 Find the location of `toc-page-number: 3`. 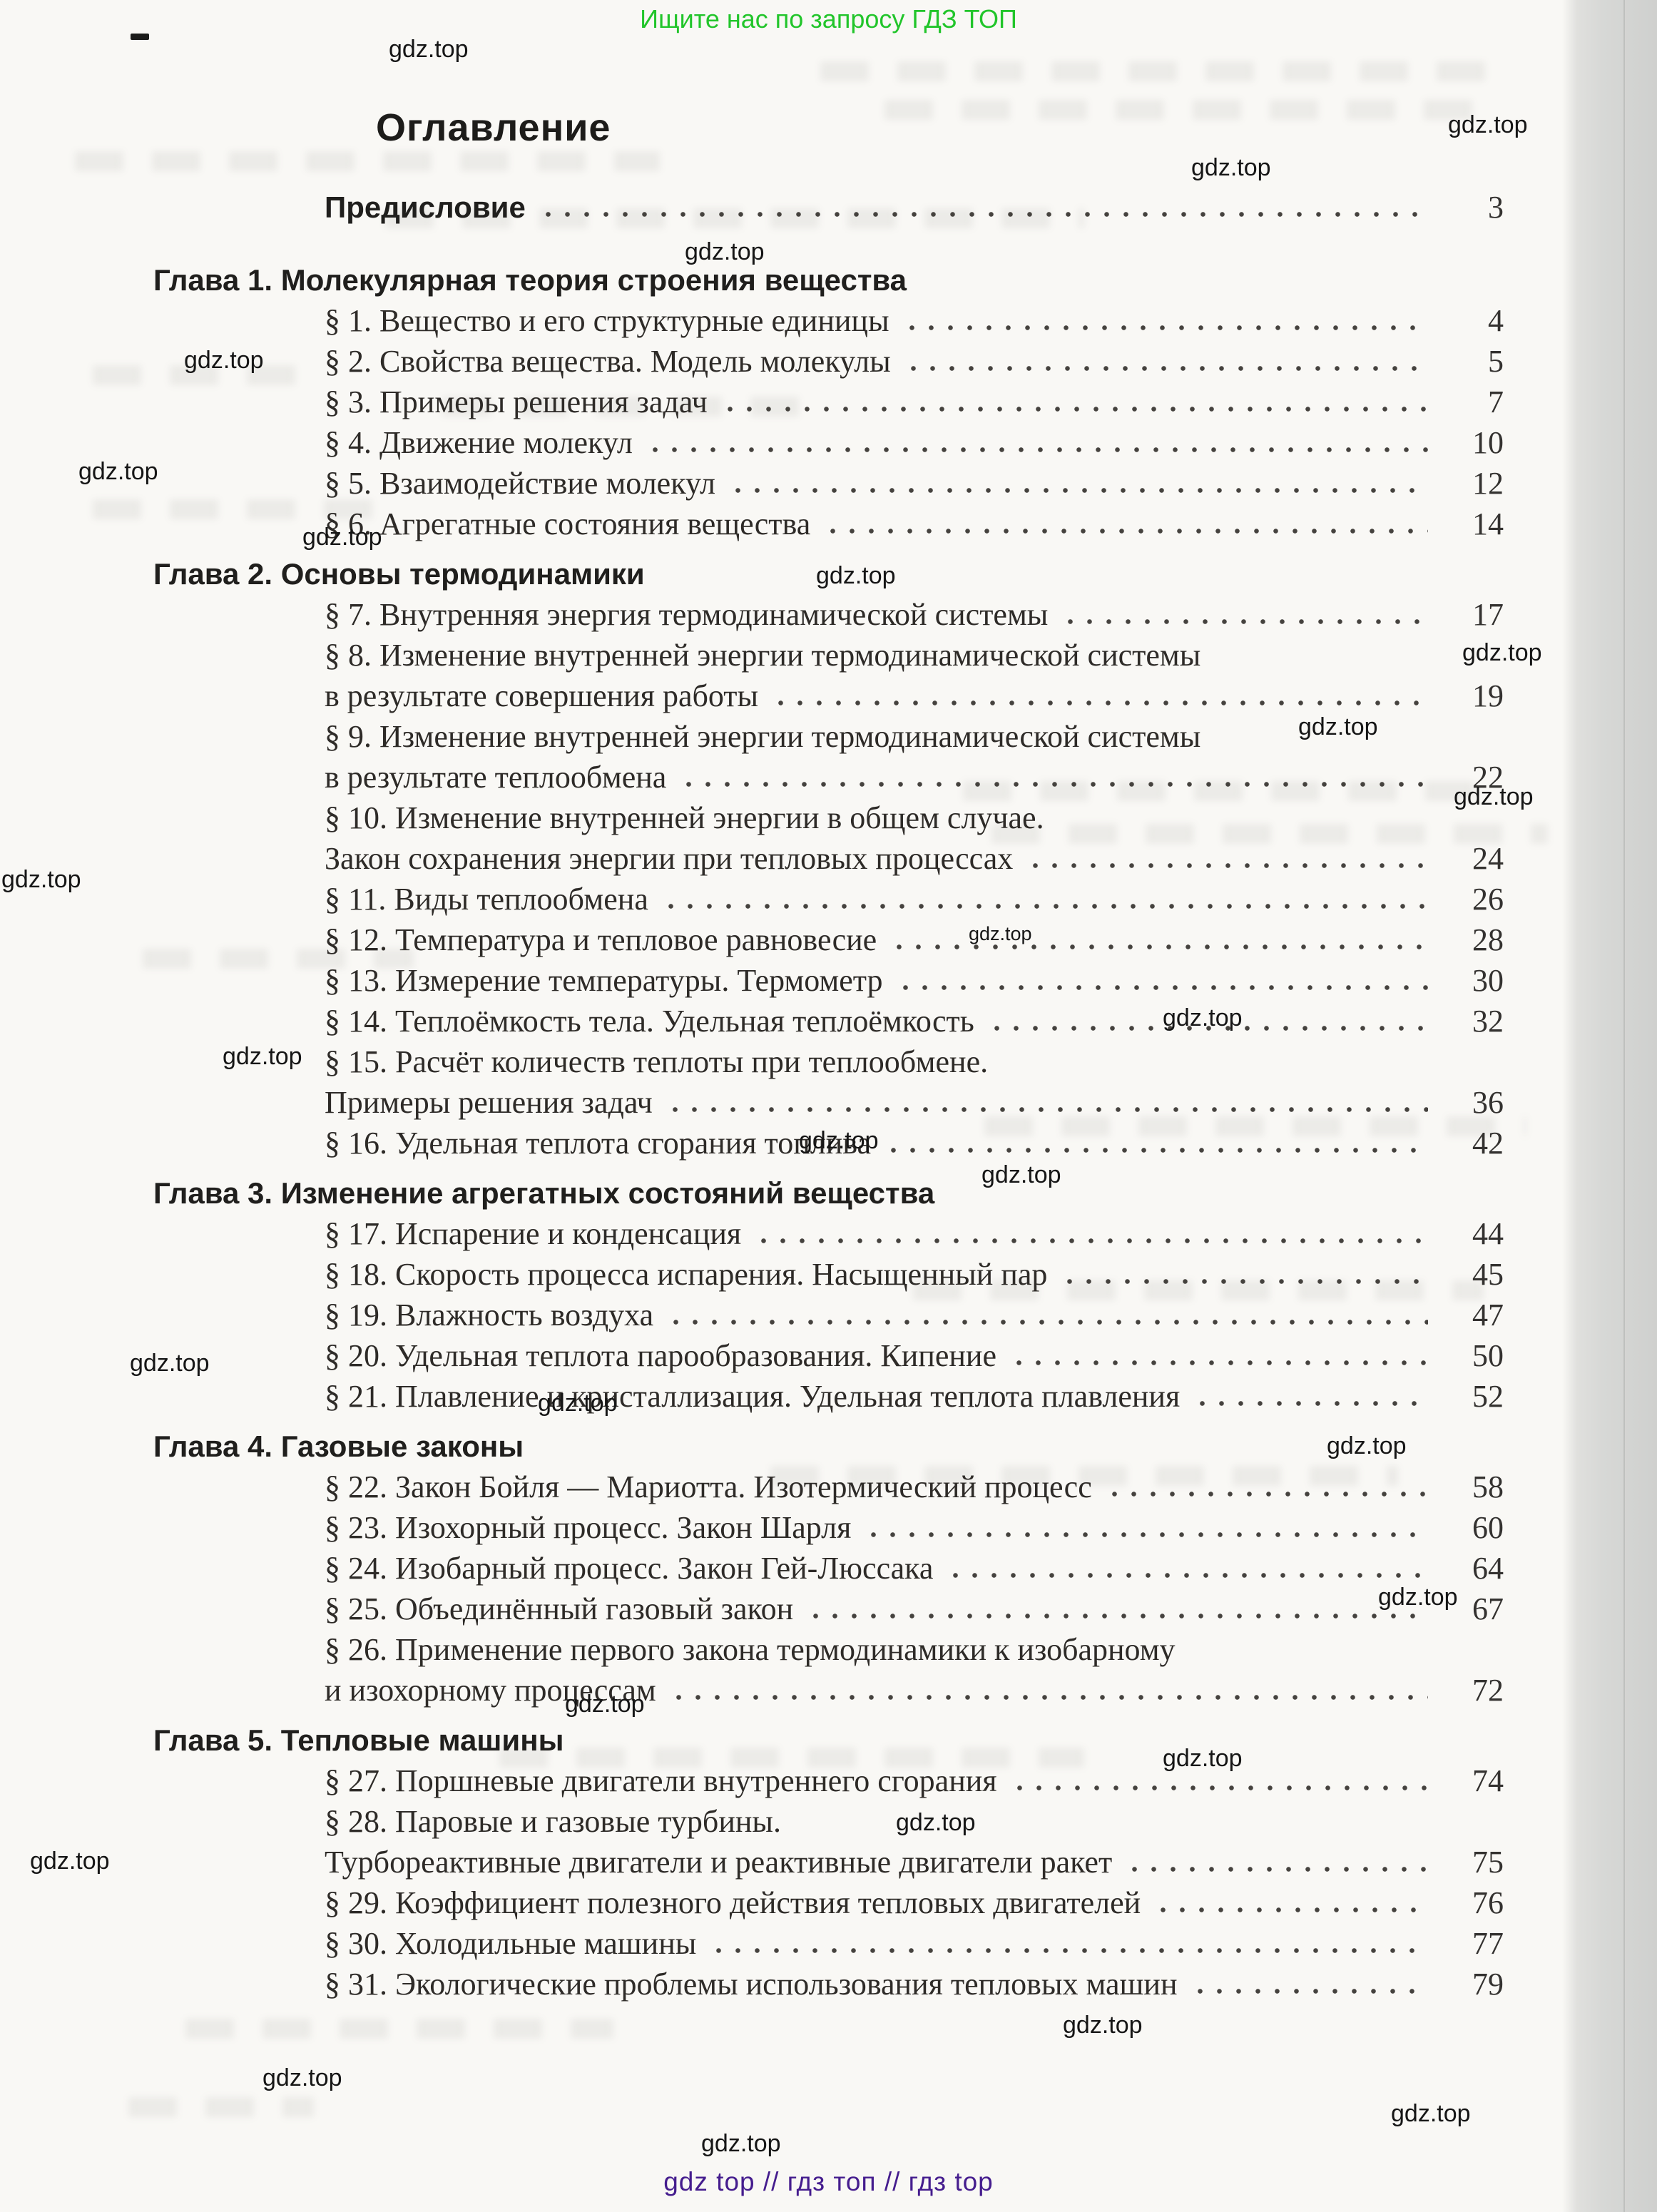

toc-page-number: 3 is located at coordinates (1496, 207).